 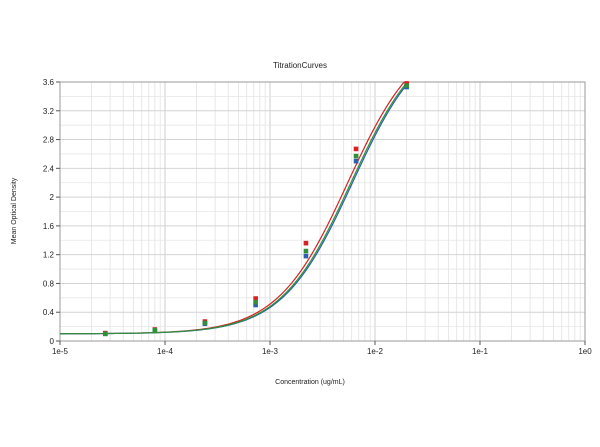 What do you see at coordinates (585, 351) in the screenshot?
I see `x-tick-label: 1e0` at bounding box center [585, 351].